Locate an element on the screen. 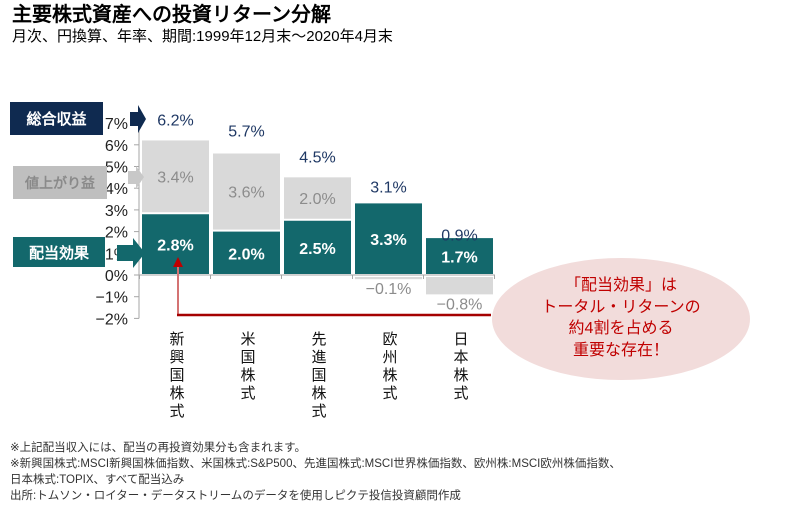 This screenshot has height=518, width=789. category-label: 欧州株式 is located at coordinates (389, 367).